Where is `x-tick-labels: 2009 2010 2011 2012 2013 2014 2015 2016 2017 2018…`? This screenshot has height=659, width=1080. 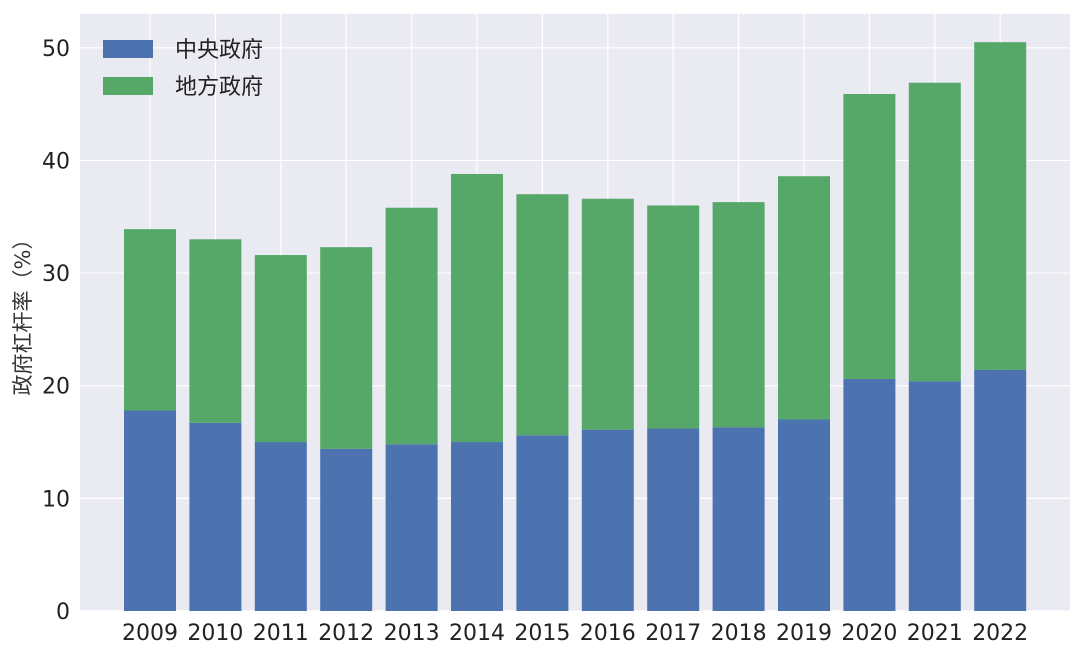 x-tick-labels: 2009 2010 2011 2012 2013 2014 2015 2016 2017 2018… is located at coordinates (575, 633).